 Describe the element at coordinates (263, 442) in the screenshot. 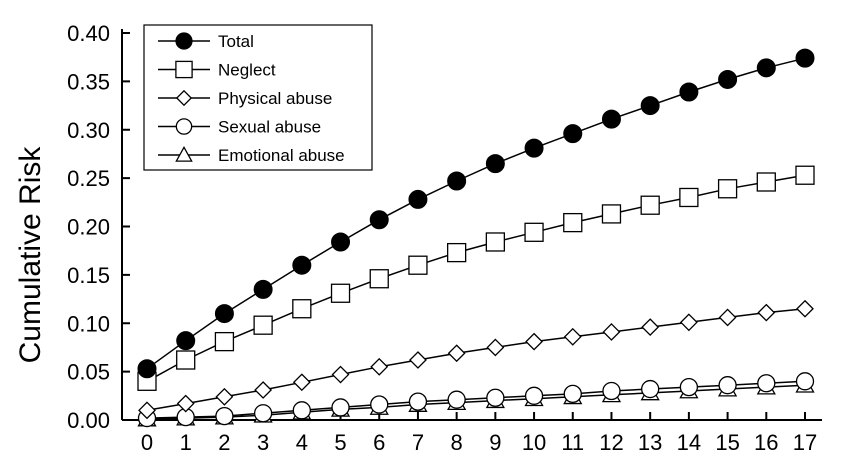

I see `x-tick-label: 3` at that location.